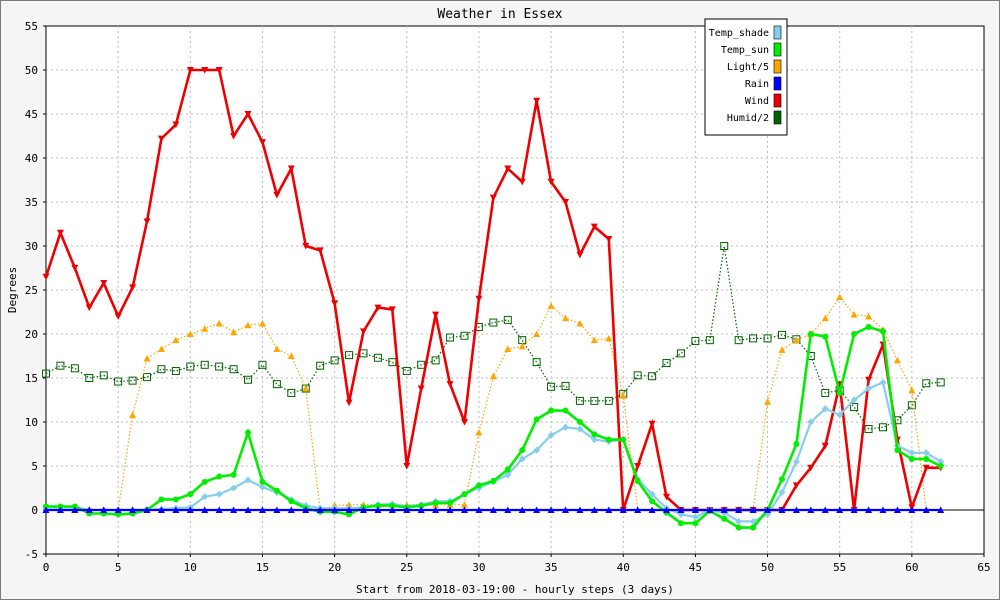 This screenshot has height=600, width=1000. What do you see at coordinates (262, 567) in the screenshot?
I see `x-tick-label: 15` at bounding box center [262, 567].